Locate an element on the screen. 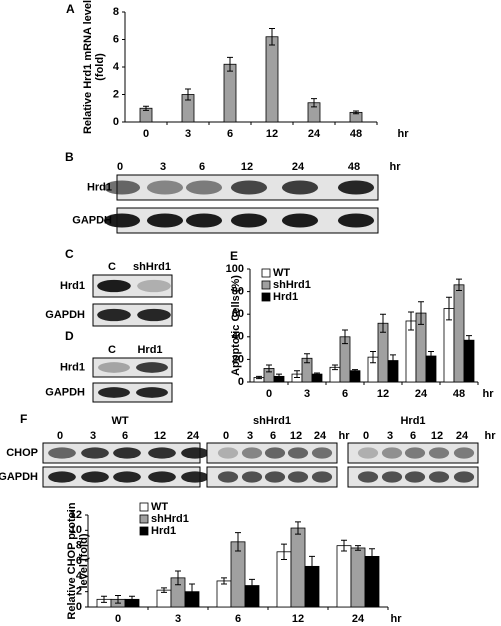 The height and width of the screenshot is (626, 501). y-tick-label: 100 is located at coordinates (235, 269).